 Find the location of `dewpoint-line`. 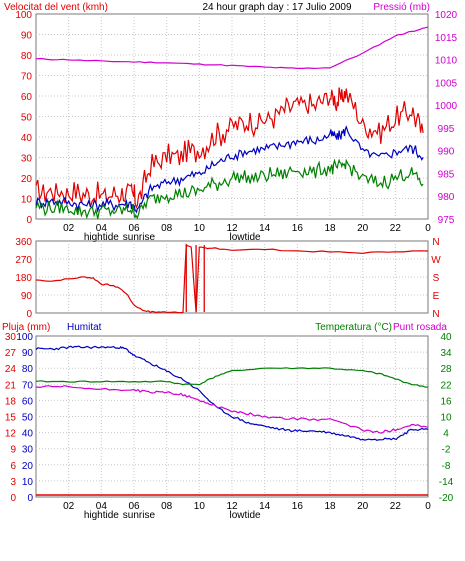

dewpoint-line is located at coordinates (232, 409).